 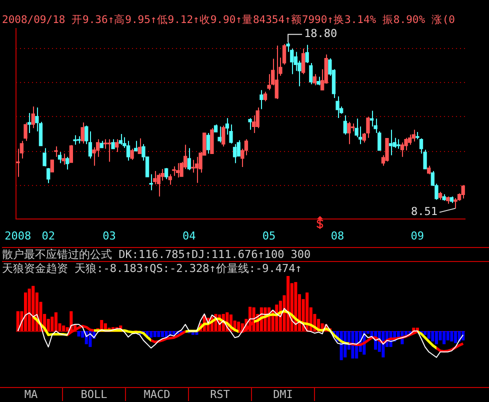 I want to click on text: DMI, so click(x=283, y=394).